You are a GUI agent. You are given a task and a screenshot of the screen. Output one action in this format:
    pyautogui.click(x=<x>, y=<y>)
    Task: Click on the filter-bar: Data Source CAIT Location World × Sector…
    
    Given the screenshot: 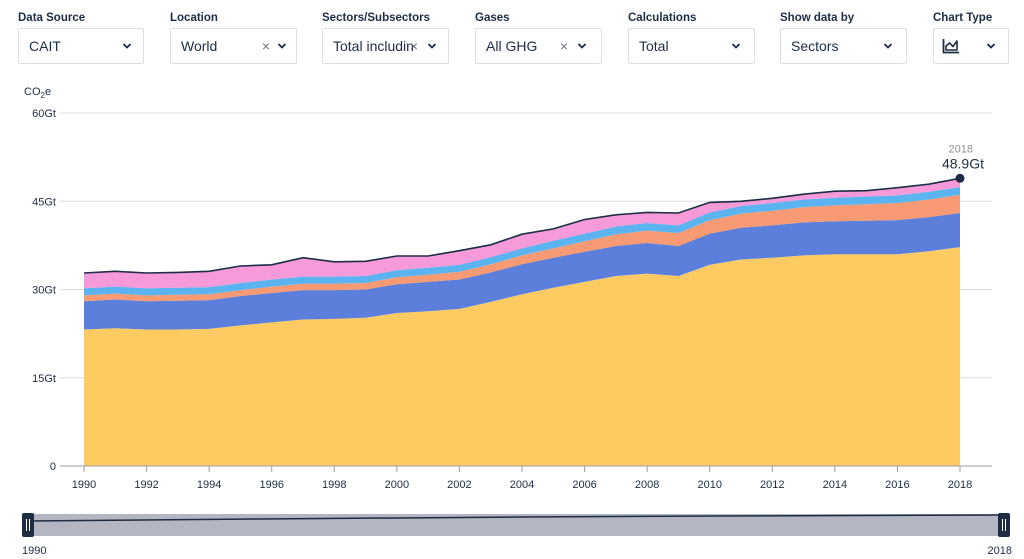 What is the action you would take?
    pyautogui.click(x=512, y=35)
    